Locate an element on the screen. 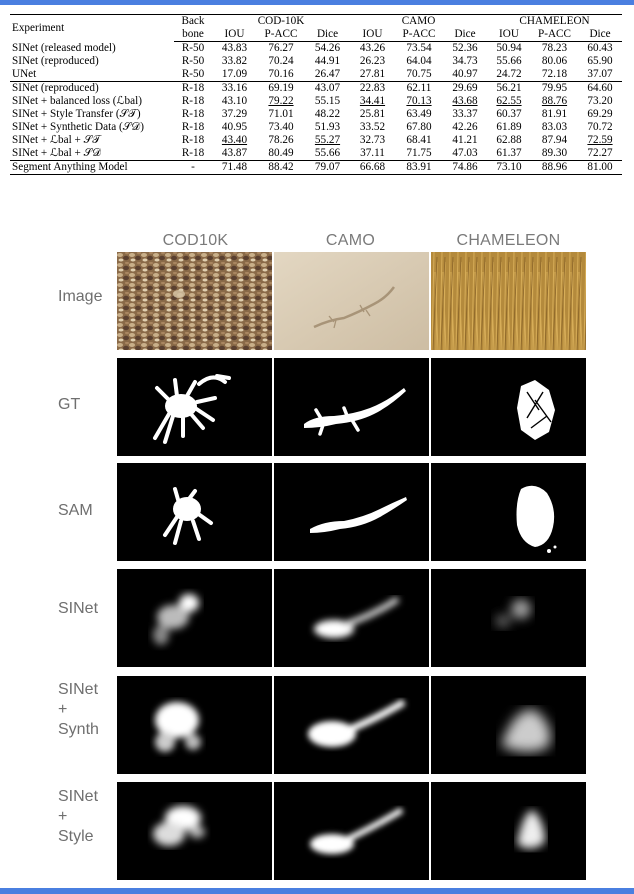 This screenshot has width=634, height=894. metric-cell: 34.41 is located at coordinates (372, 101).